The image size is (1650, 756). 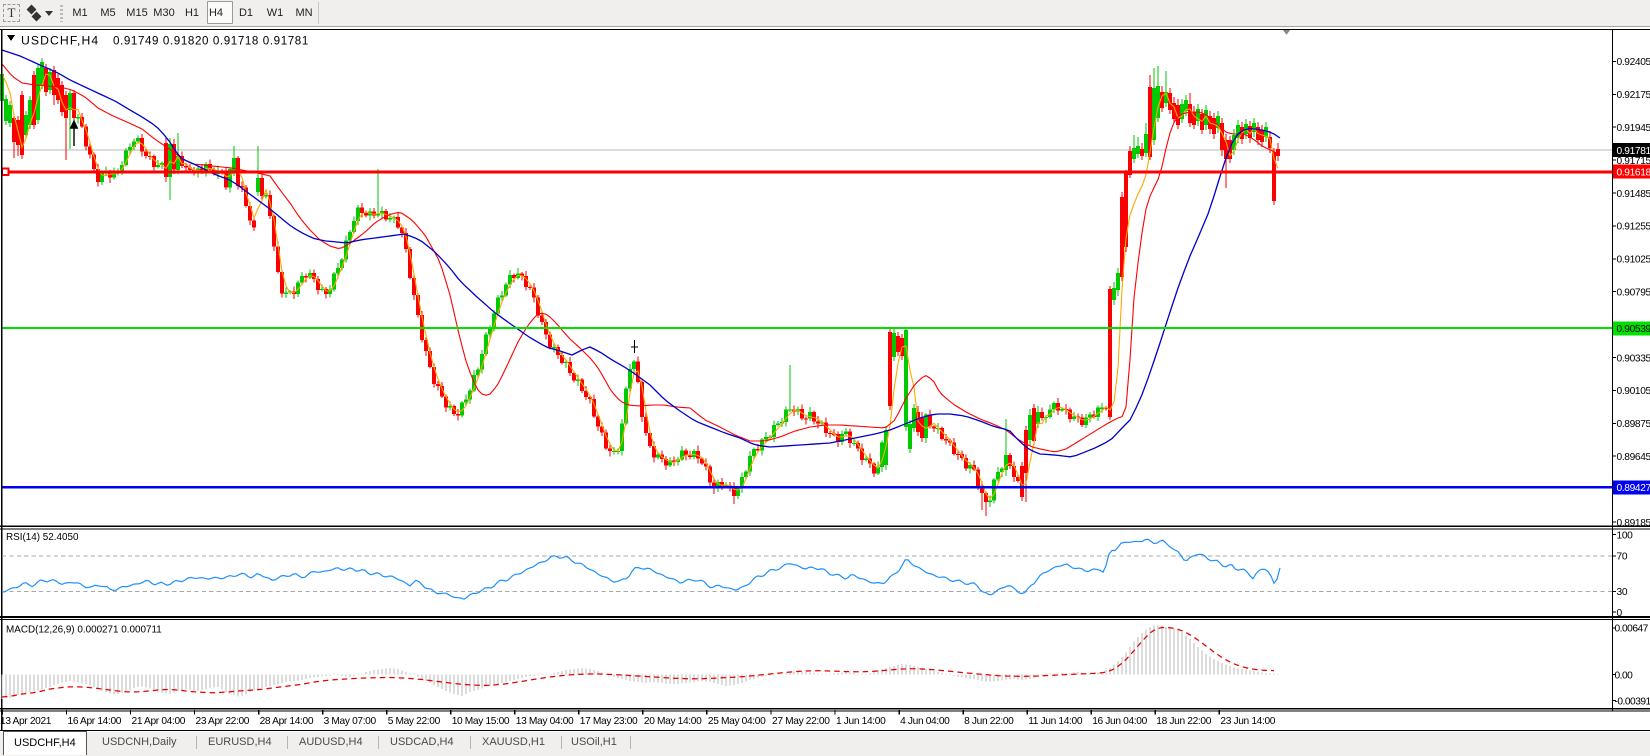 What do you see at coordinates (211, 41) in the screenshot?
I see `svg-text:0.91749 0.91820 0.91718 0.9178: 0.91749 0.91820 0.91718 0.91781` at bounding box center [211, 41].